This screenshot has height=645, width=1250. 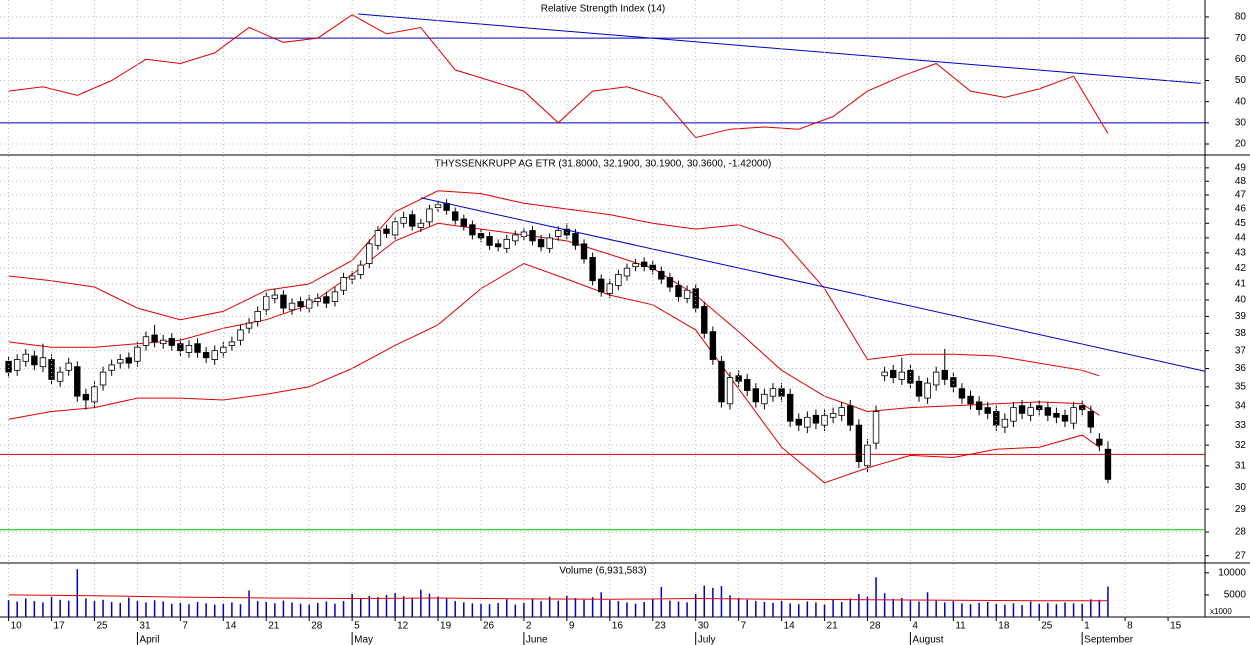 I want to click on panel-title: Volume (6,931,583), so click(x=602, y=571).